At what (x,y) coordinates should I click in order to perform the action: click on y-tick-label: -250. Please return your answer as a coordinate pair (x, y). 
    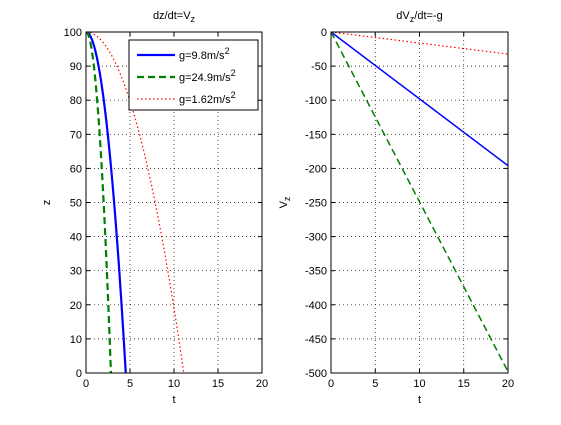
    Looking at the image, I should click on (316, 204).